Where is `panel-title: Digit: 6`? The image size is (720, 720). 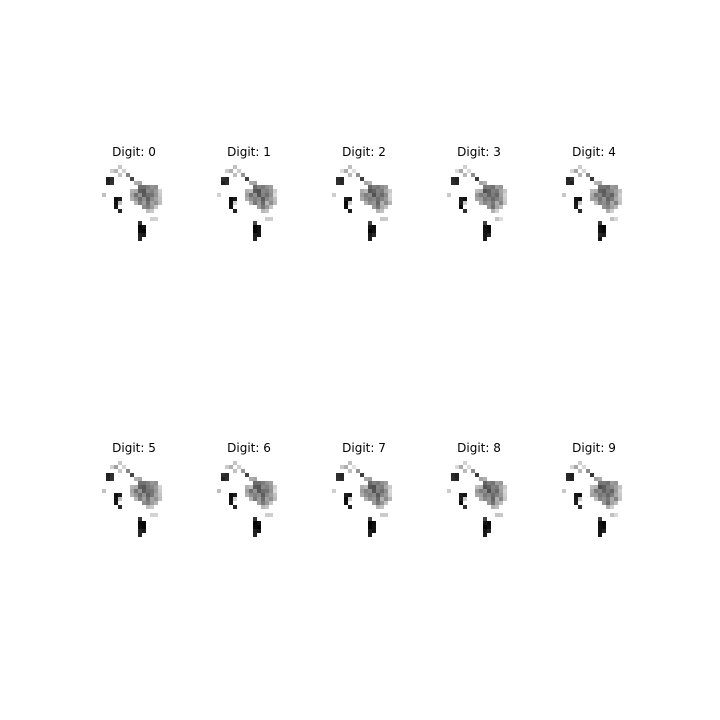
panel-title: Digit: 6 is located at coordinates (249, 448).